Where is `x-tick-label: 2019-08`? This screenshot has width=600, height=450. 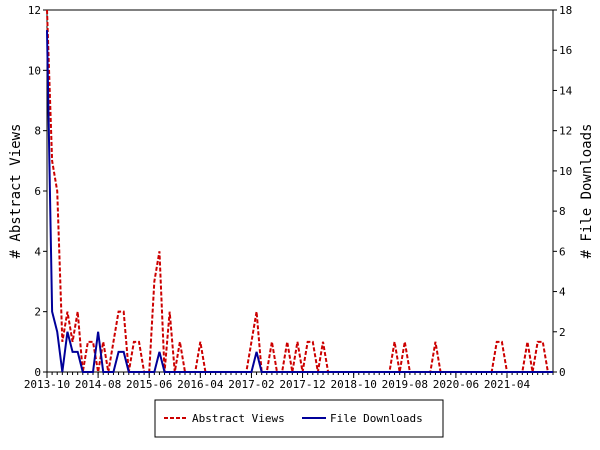
x-tick-label: 2019-08 is located at coordinates (405, 384).